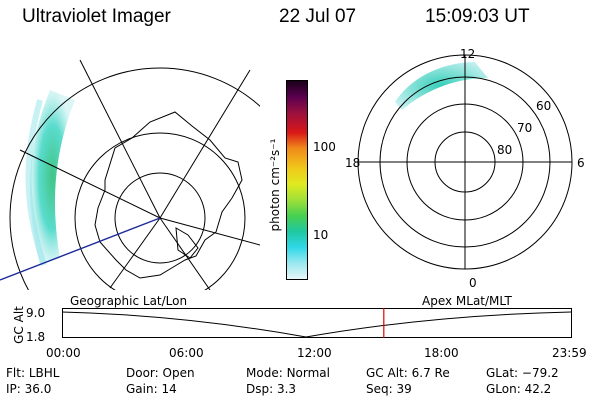  I want to click on timeline-xtick-1: 06:00, so click(186, 353).